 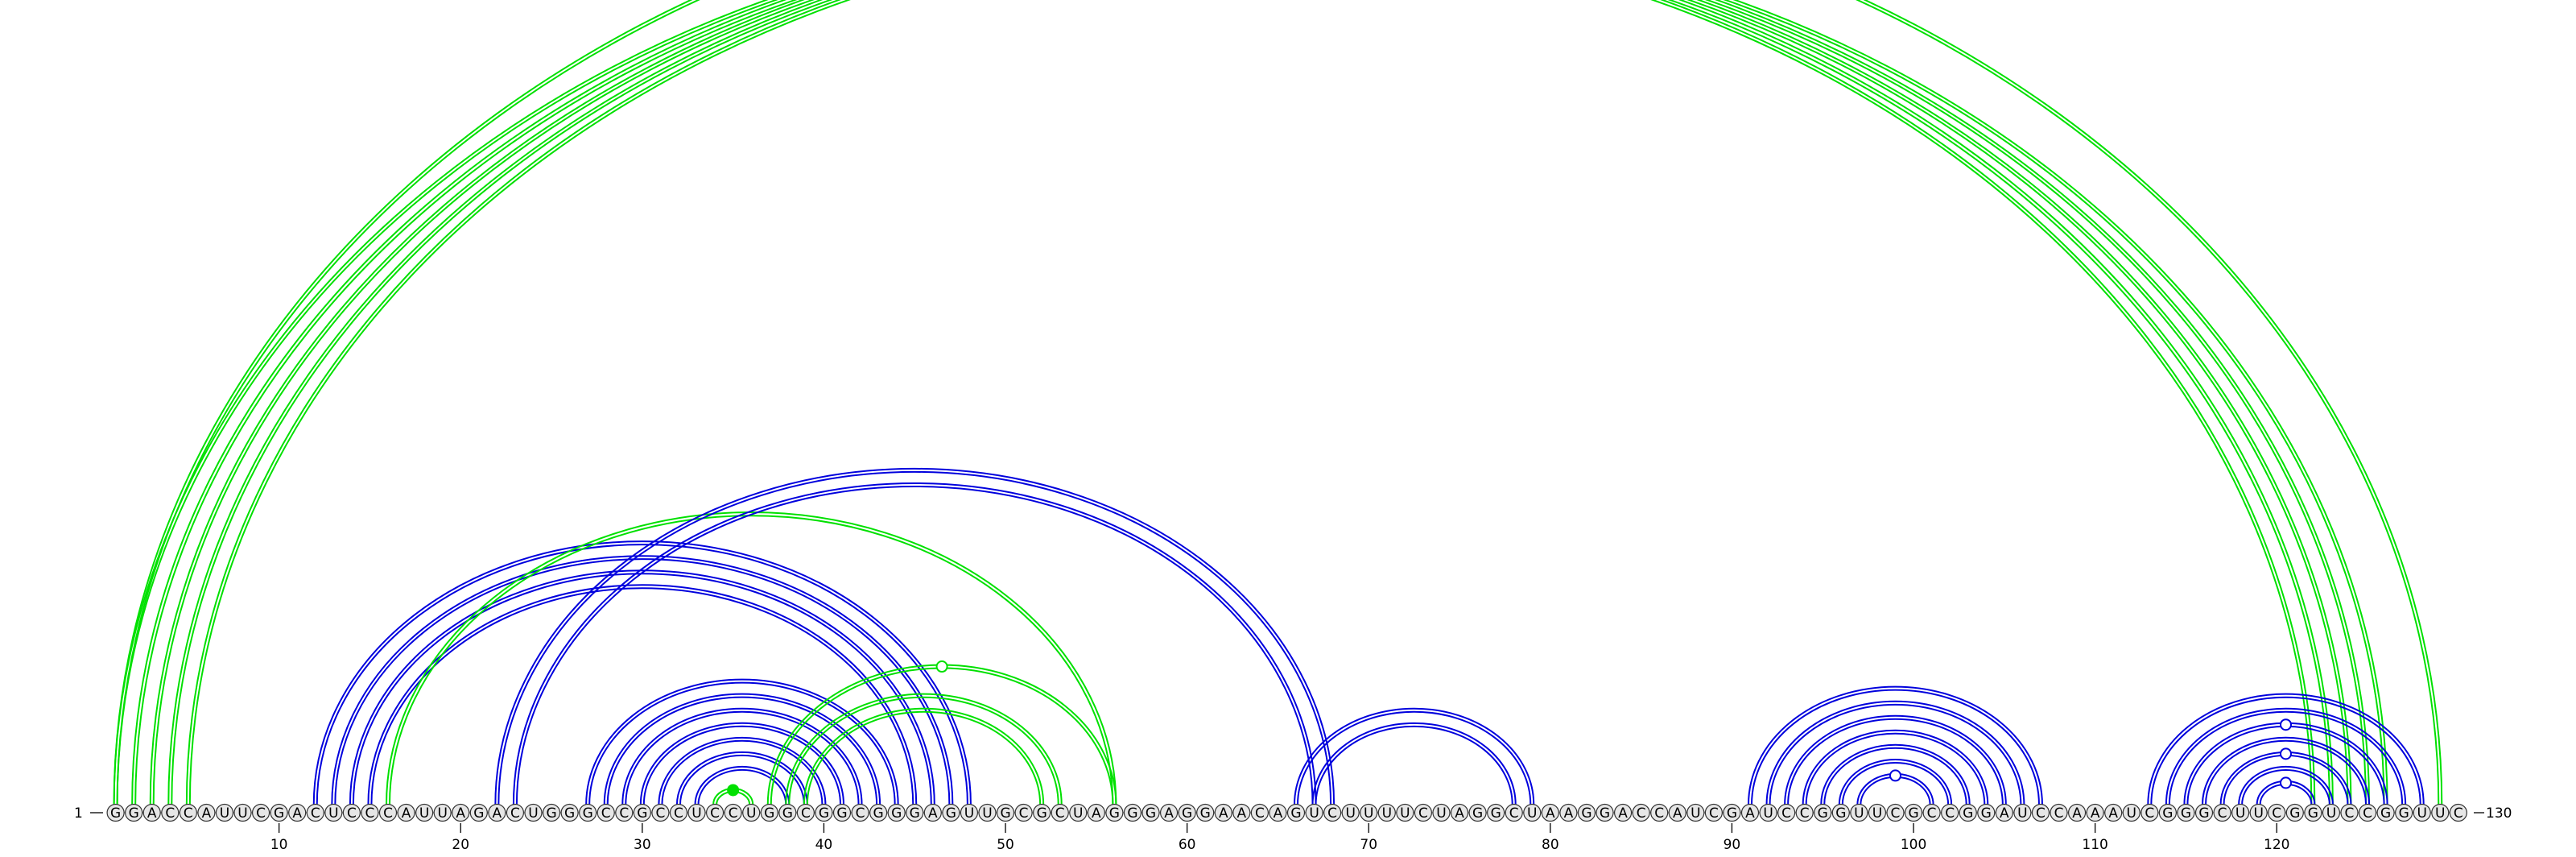 I want to click on tick-label: 60, so click(x=1187, y=845).